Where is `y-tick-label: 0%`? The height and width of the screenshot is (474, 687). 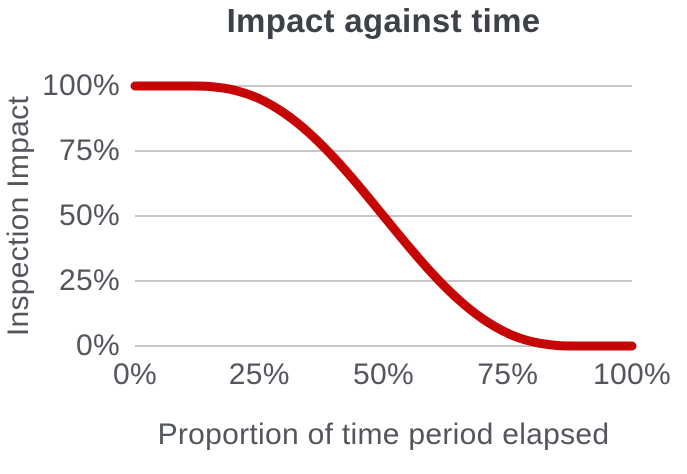 y-tick-label: 0% is located at coordinates (98, 345).